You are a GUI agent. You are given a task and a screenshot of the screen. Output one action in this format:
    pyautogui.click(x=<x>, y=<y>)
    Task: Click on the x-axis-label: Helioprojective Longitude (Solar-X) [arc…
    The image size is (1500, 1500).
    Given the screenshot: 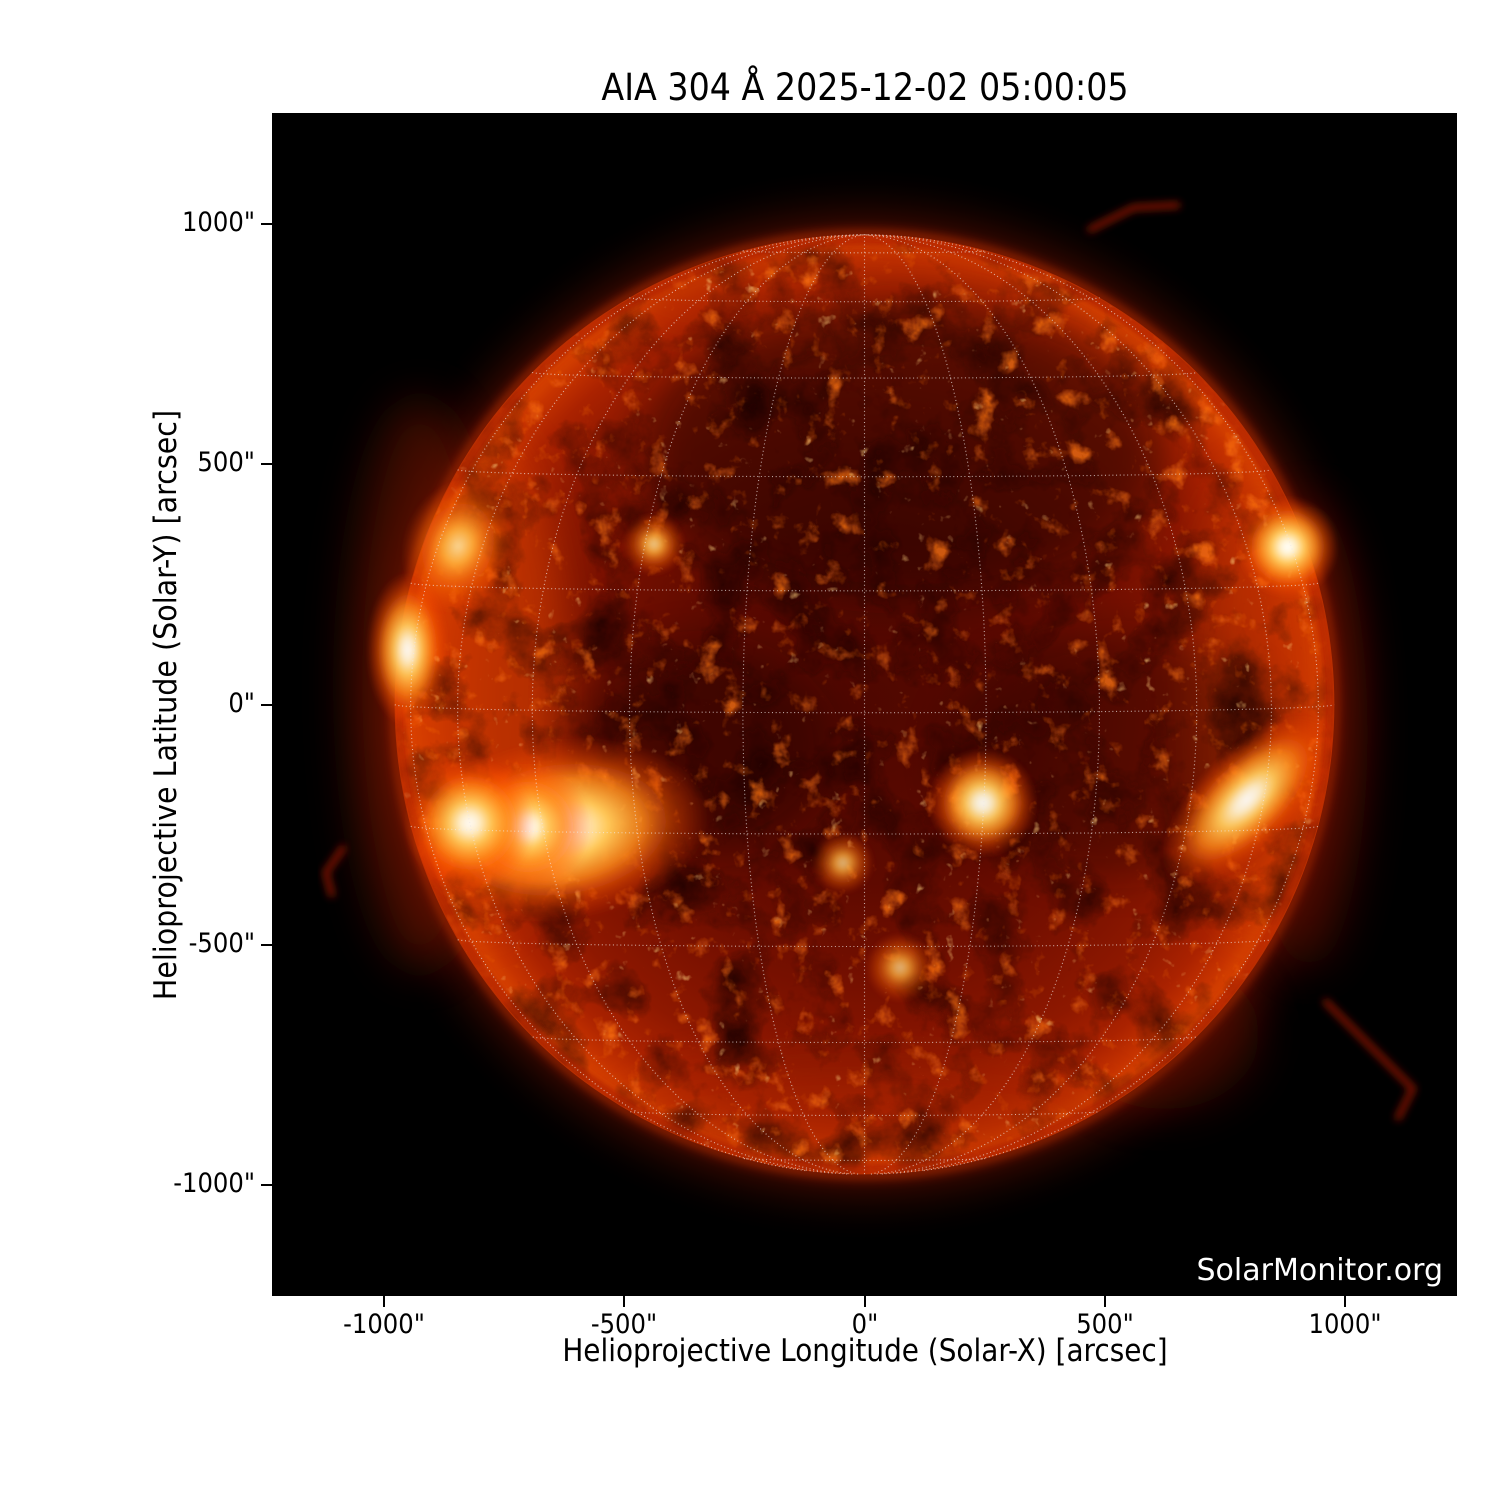 What is the action you would take?
    pyautogui.click(x=865, y=1351)
    